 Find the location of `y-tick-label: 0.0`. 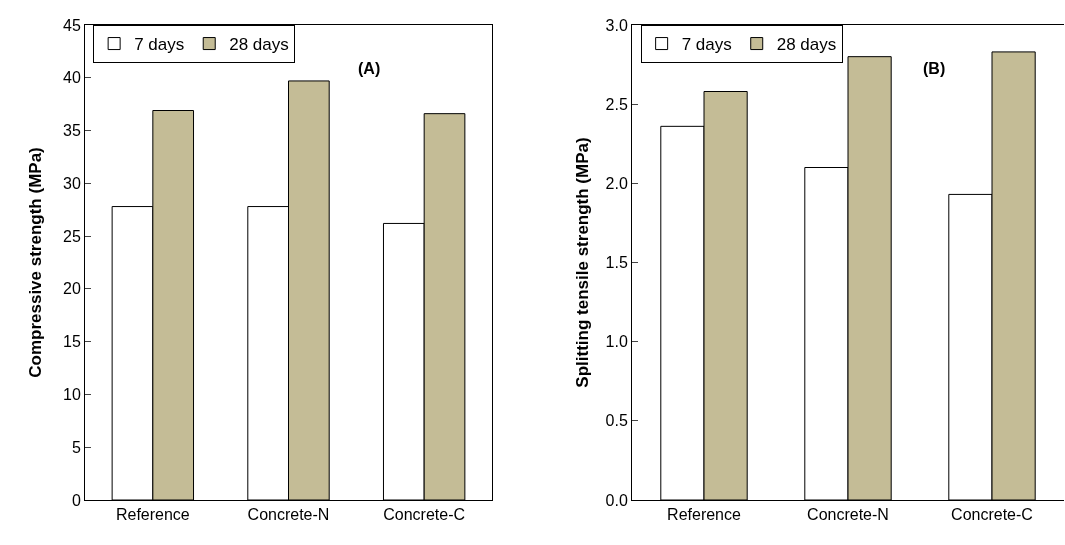

y-tick-label: 0.0 is located at coordinates (616, 500).